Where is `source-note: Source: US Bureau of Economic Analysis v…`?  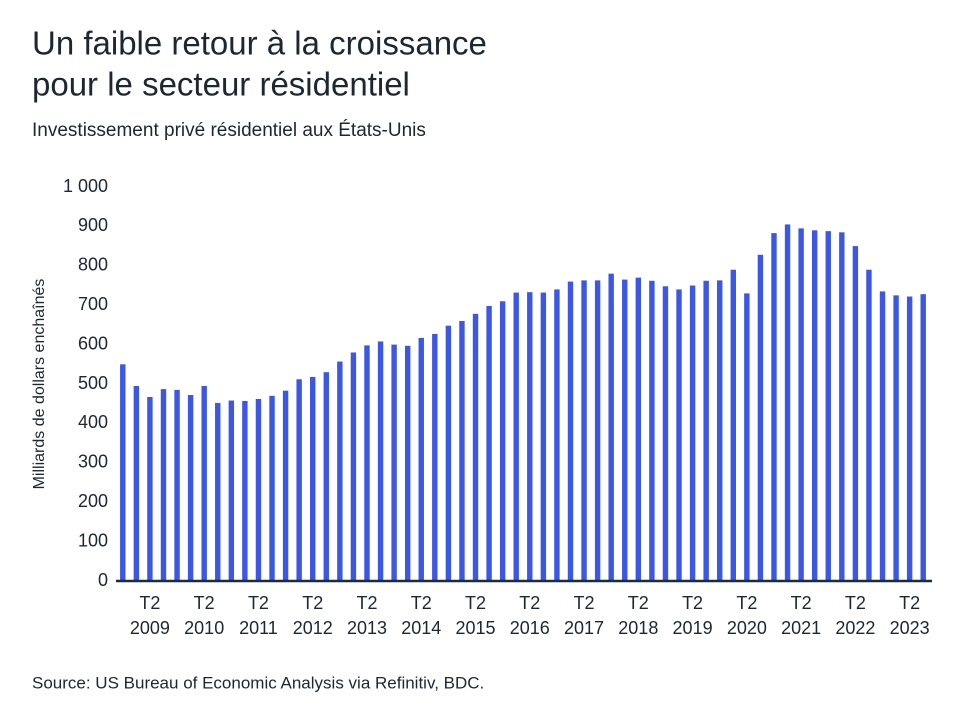
source-note: Source: US Bureau of Economic Analysis v… is located at coordinates (258, 682).